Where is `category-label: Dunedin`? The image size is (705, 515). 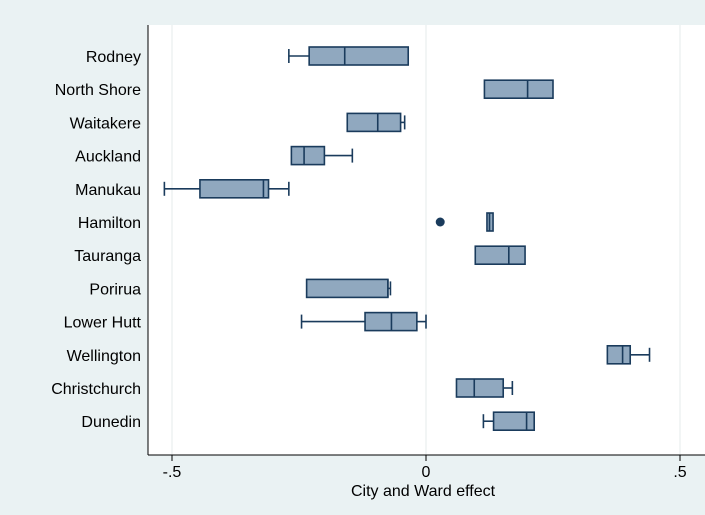 category-label: Dunedin is located at coordinates (111, 422).